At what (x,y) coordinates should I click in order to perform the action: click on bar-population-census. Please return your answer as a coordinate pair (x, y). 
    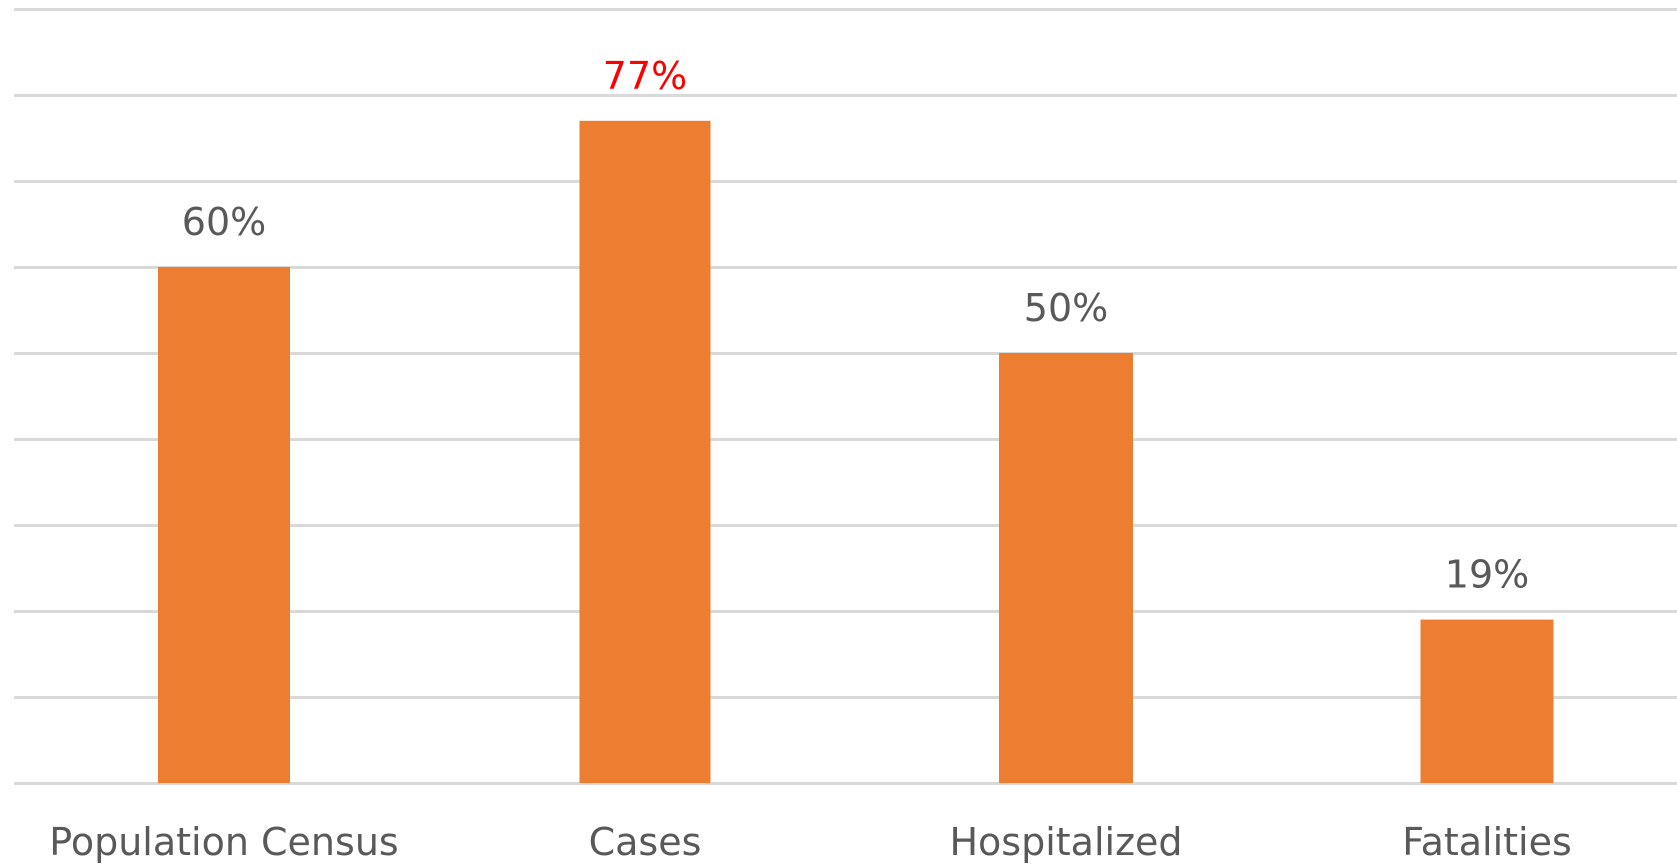
    Looking at the image, I should click on (224, 525).